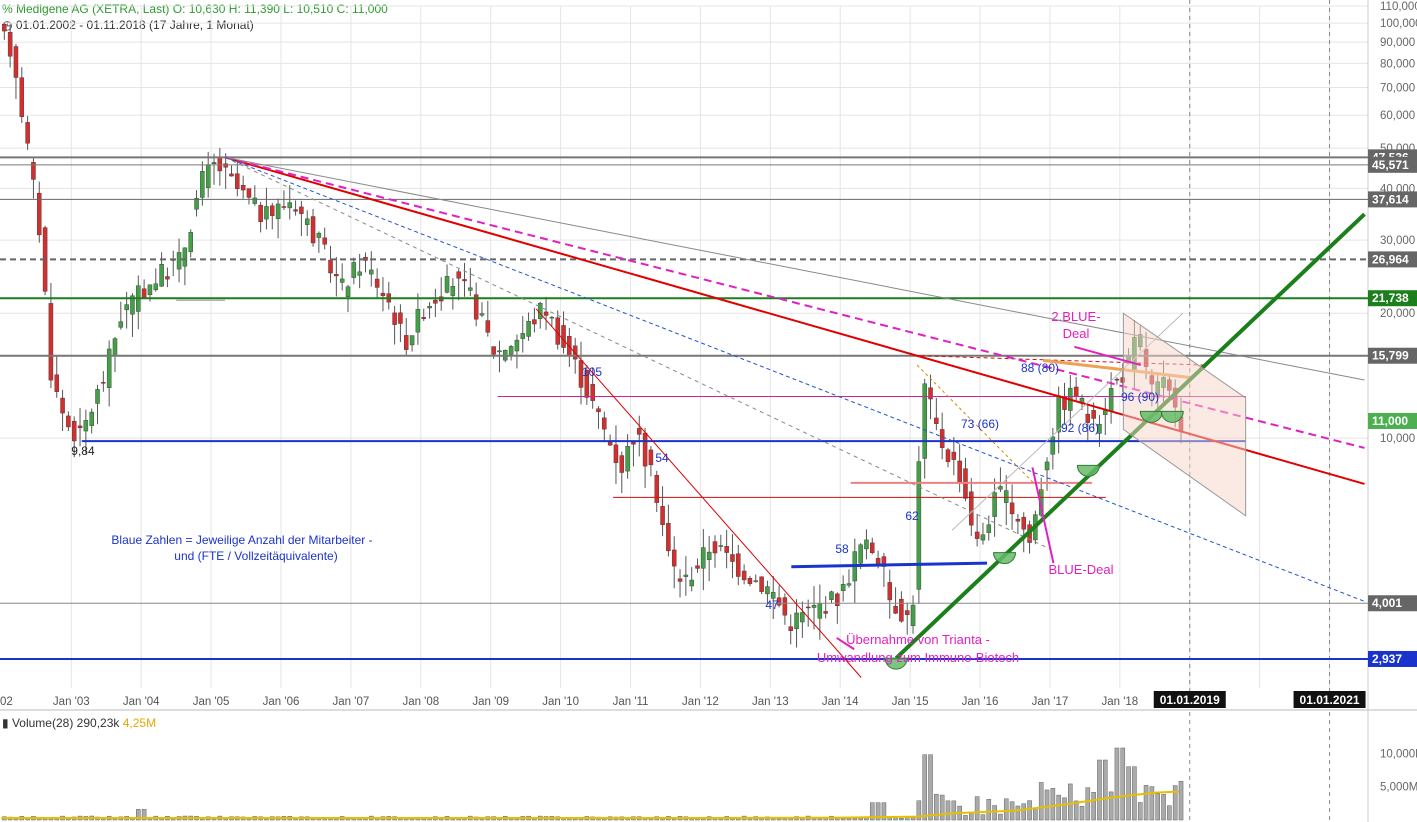 This screenshot has height=822, width=1417. What do you see at coordinates (1397, 439) in the screenshot?
I see `y-tick-label: 10,000` at bounding box center [1397, 439].